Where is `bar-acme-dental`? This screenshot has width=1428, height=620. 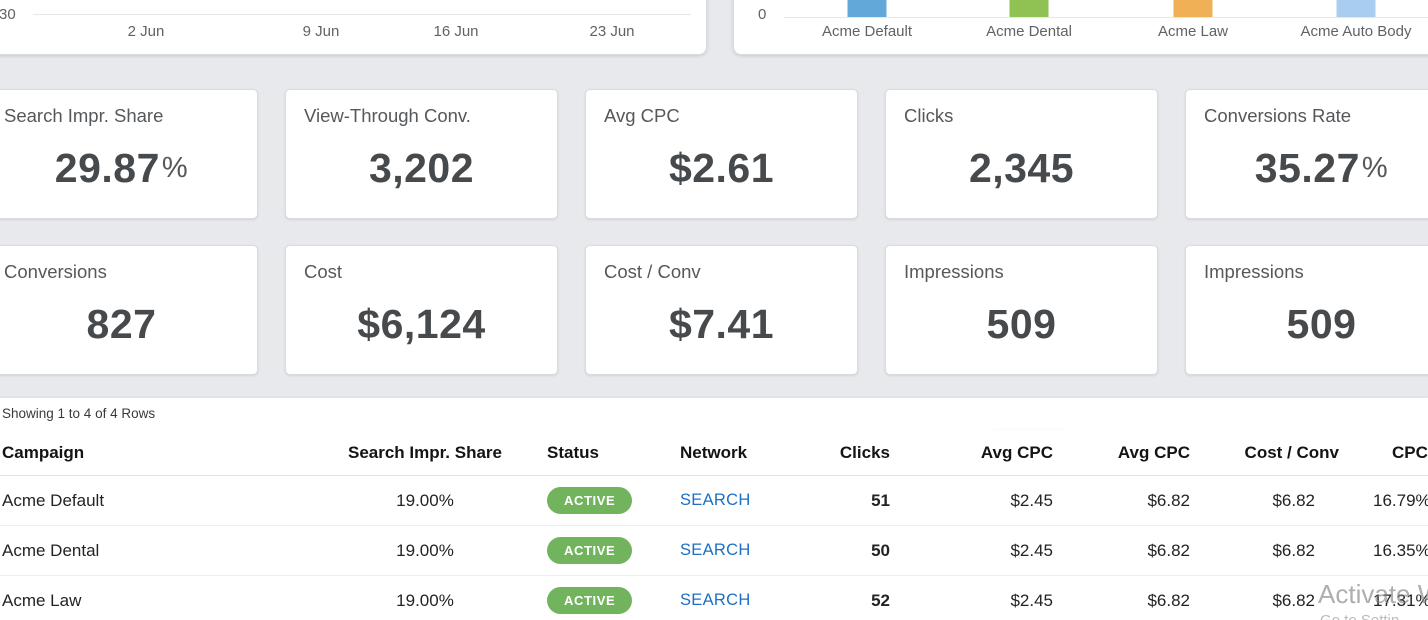 bar-acme-dental is located at coordinates (1029, 8).